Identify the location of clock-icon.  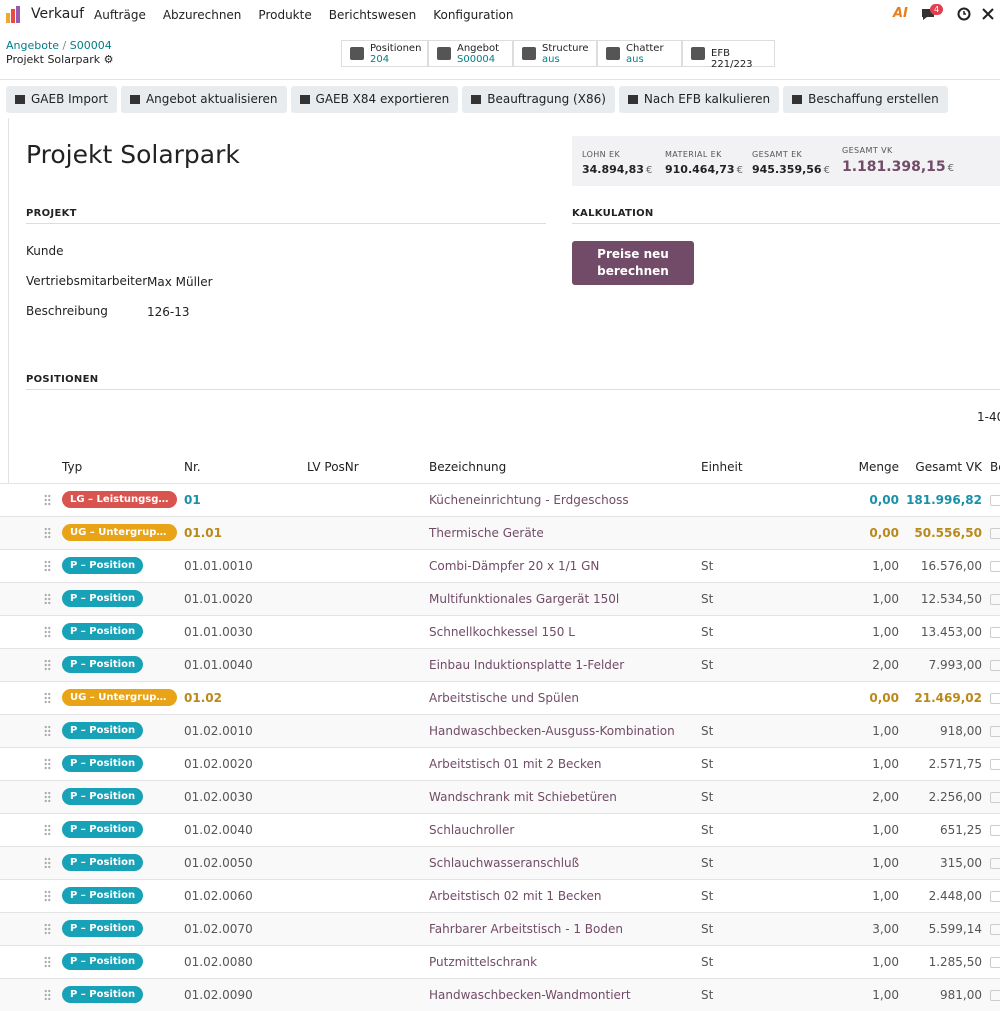
(964, 14).